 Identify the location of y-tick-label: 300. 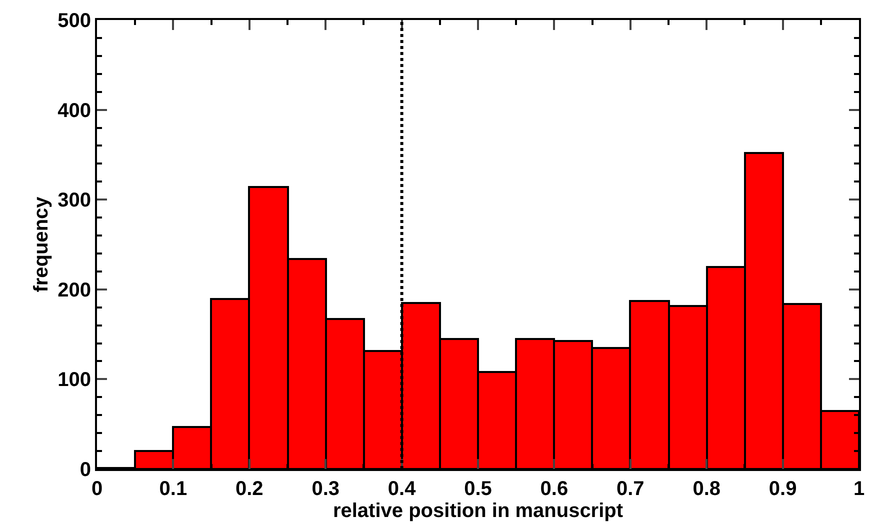
(74, 201).